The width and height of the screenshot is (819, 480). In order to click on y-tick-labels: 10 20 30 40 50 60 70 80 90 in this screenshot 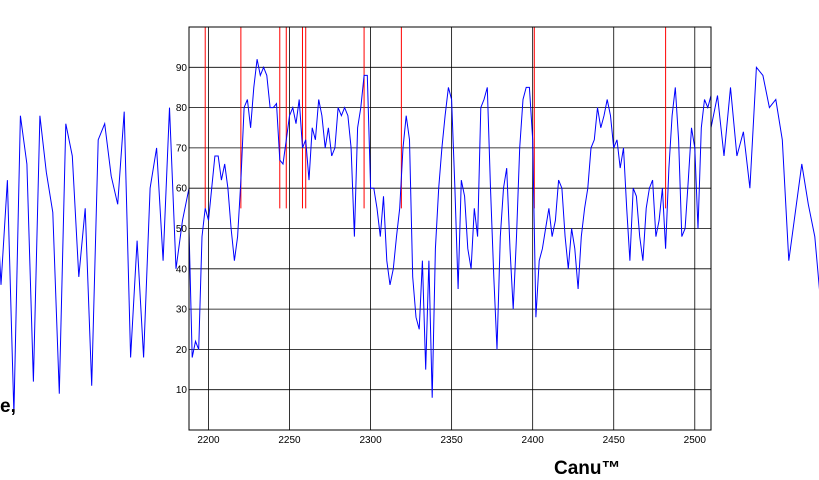, I will do `click(182, 229)`.